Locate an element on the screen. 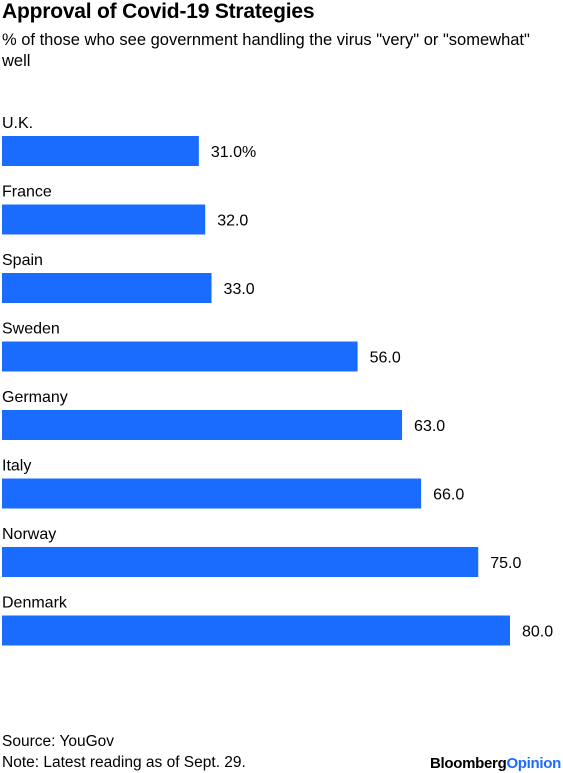 This screenshot has height=773, width=563. bar-sweden is located at coordinates (180, 356).